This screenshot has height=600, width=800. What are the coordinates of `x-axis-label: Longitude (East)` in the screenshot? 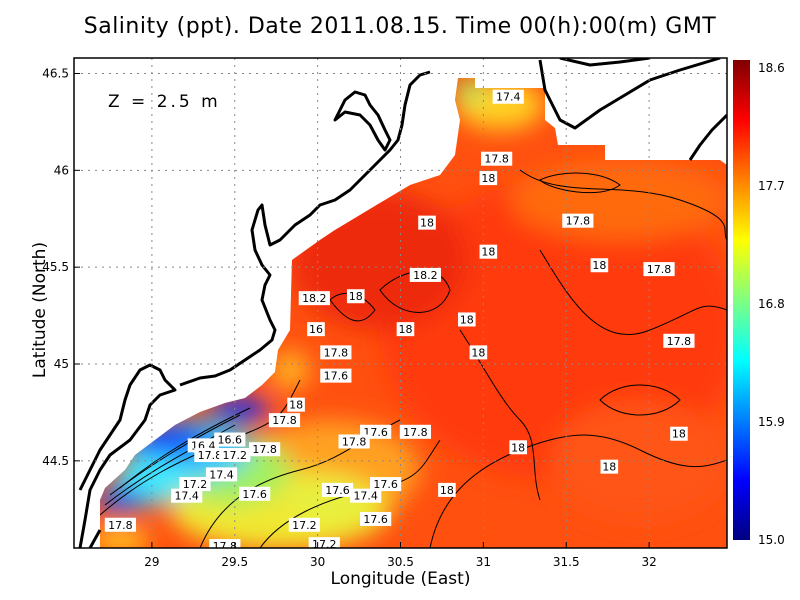 It's located at (400, 579).